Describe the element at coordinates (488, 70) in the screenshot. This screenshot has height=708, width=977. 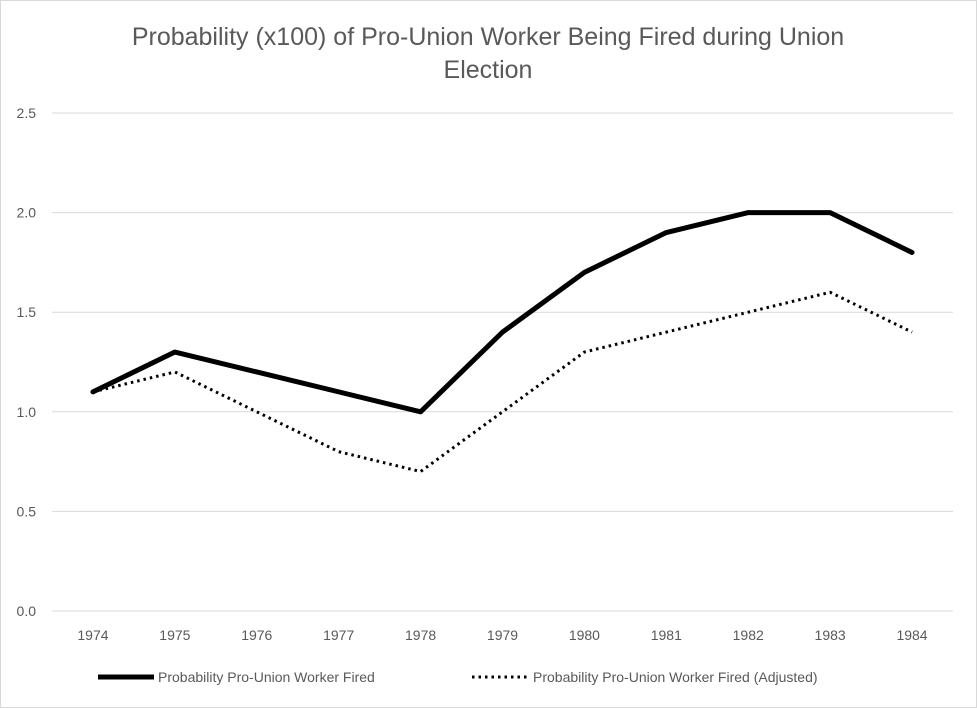
I see `chart-title-line-2: Election` at that location.